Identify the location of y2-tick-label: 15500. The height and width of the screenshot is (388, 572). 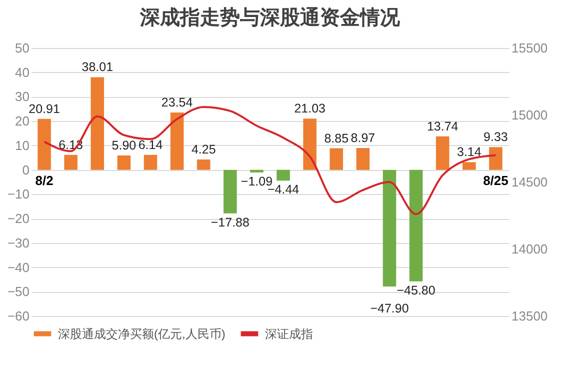
(530, 48).